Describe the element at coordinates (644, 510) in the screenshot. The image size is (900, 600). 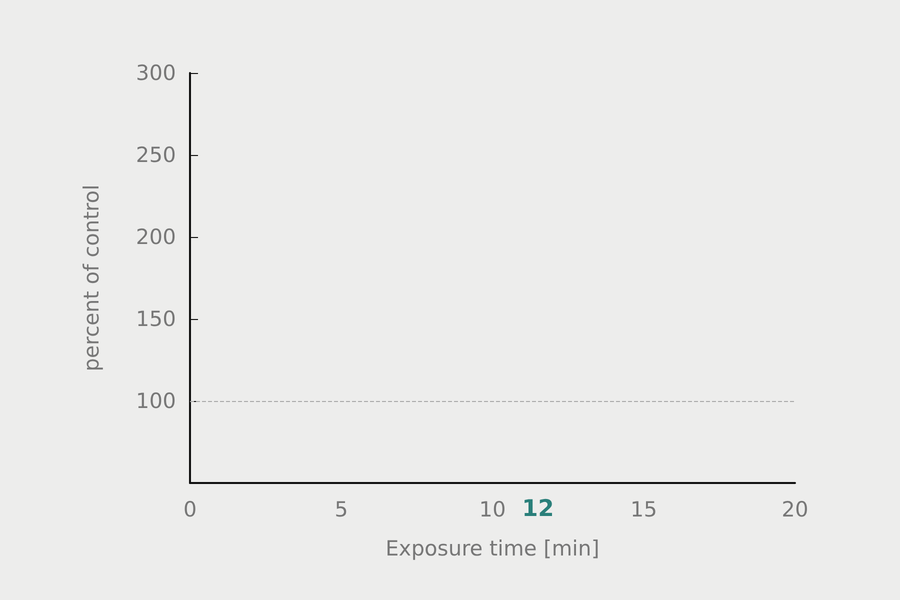
I see `x-tick-label: 15` at that location.